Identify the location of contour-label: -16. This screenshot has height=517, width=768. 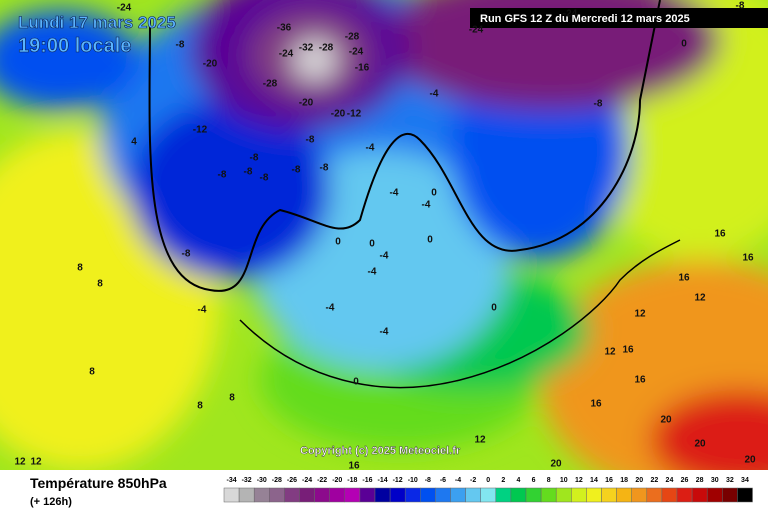
(362, 68).